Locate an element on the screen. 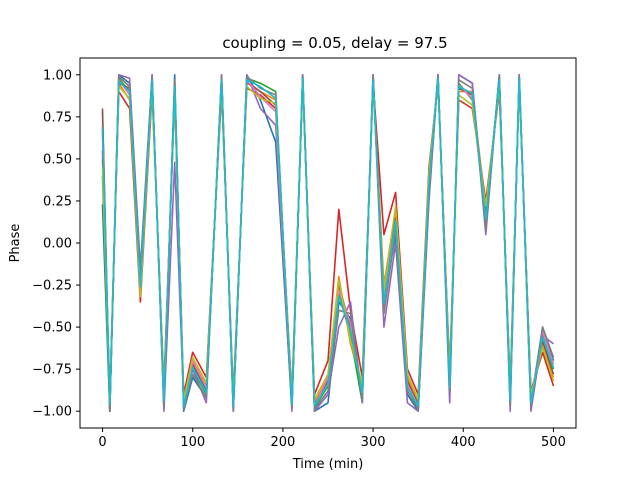 This screenshot has width=640, height=480. y-tick-label: 0.25 is located at coordinates (57, 201).